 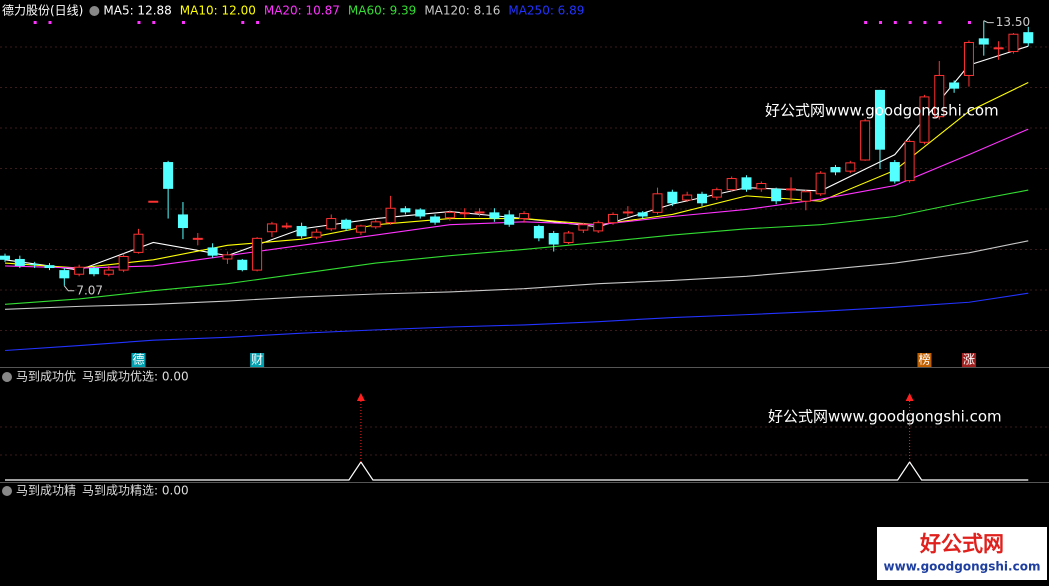 I want to click on panel-title: 马到成功精, so click(x=46, y=491).